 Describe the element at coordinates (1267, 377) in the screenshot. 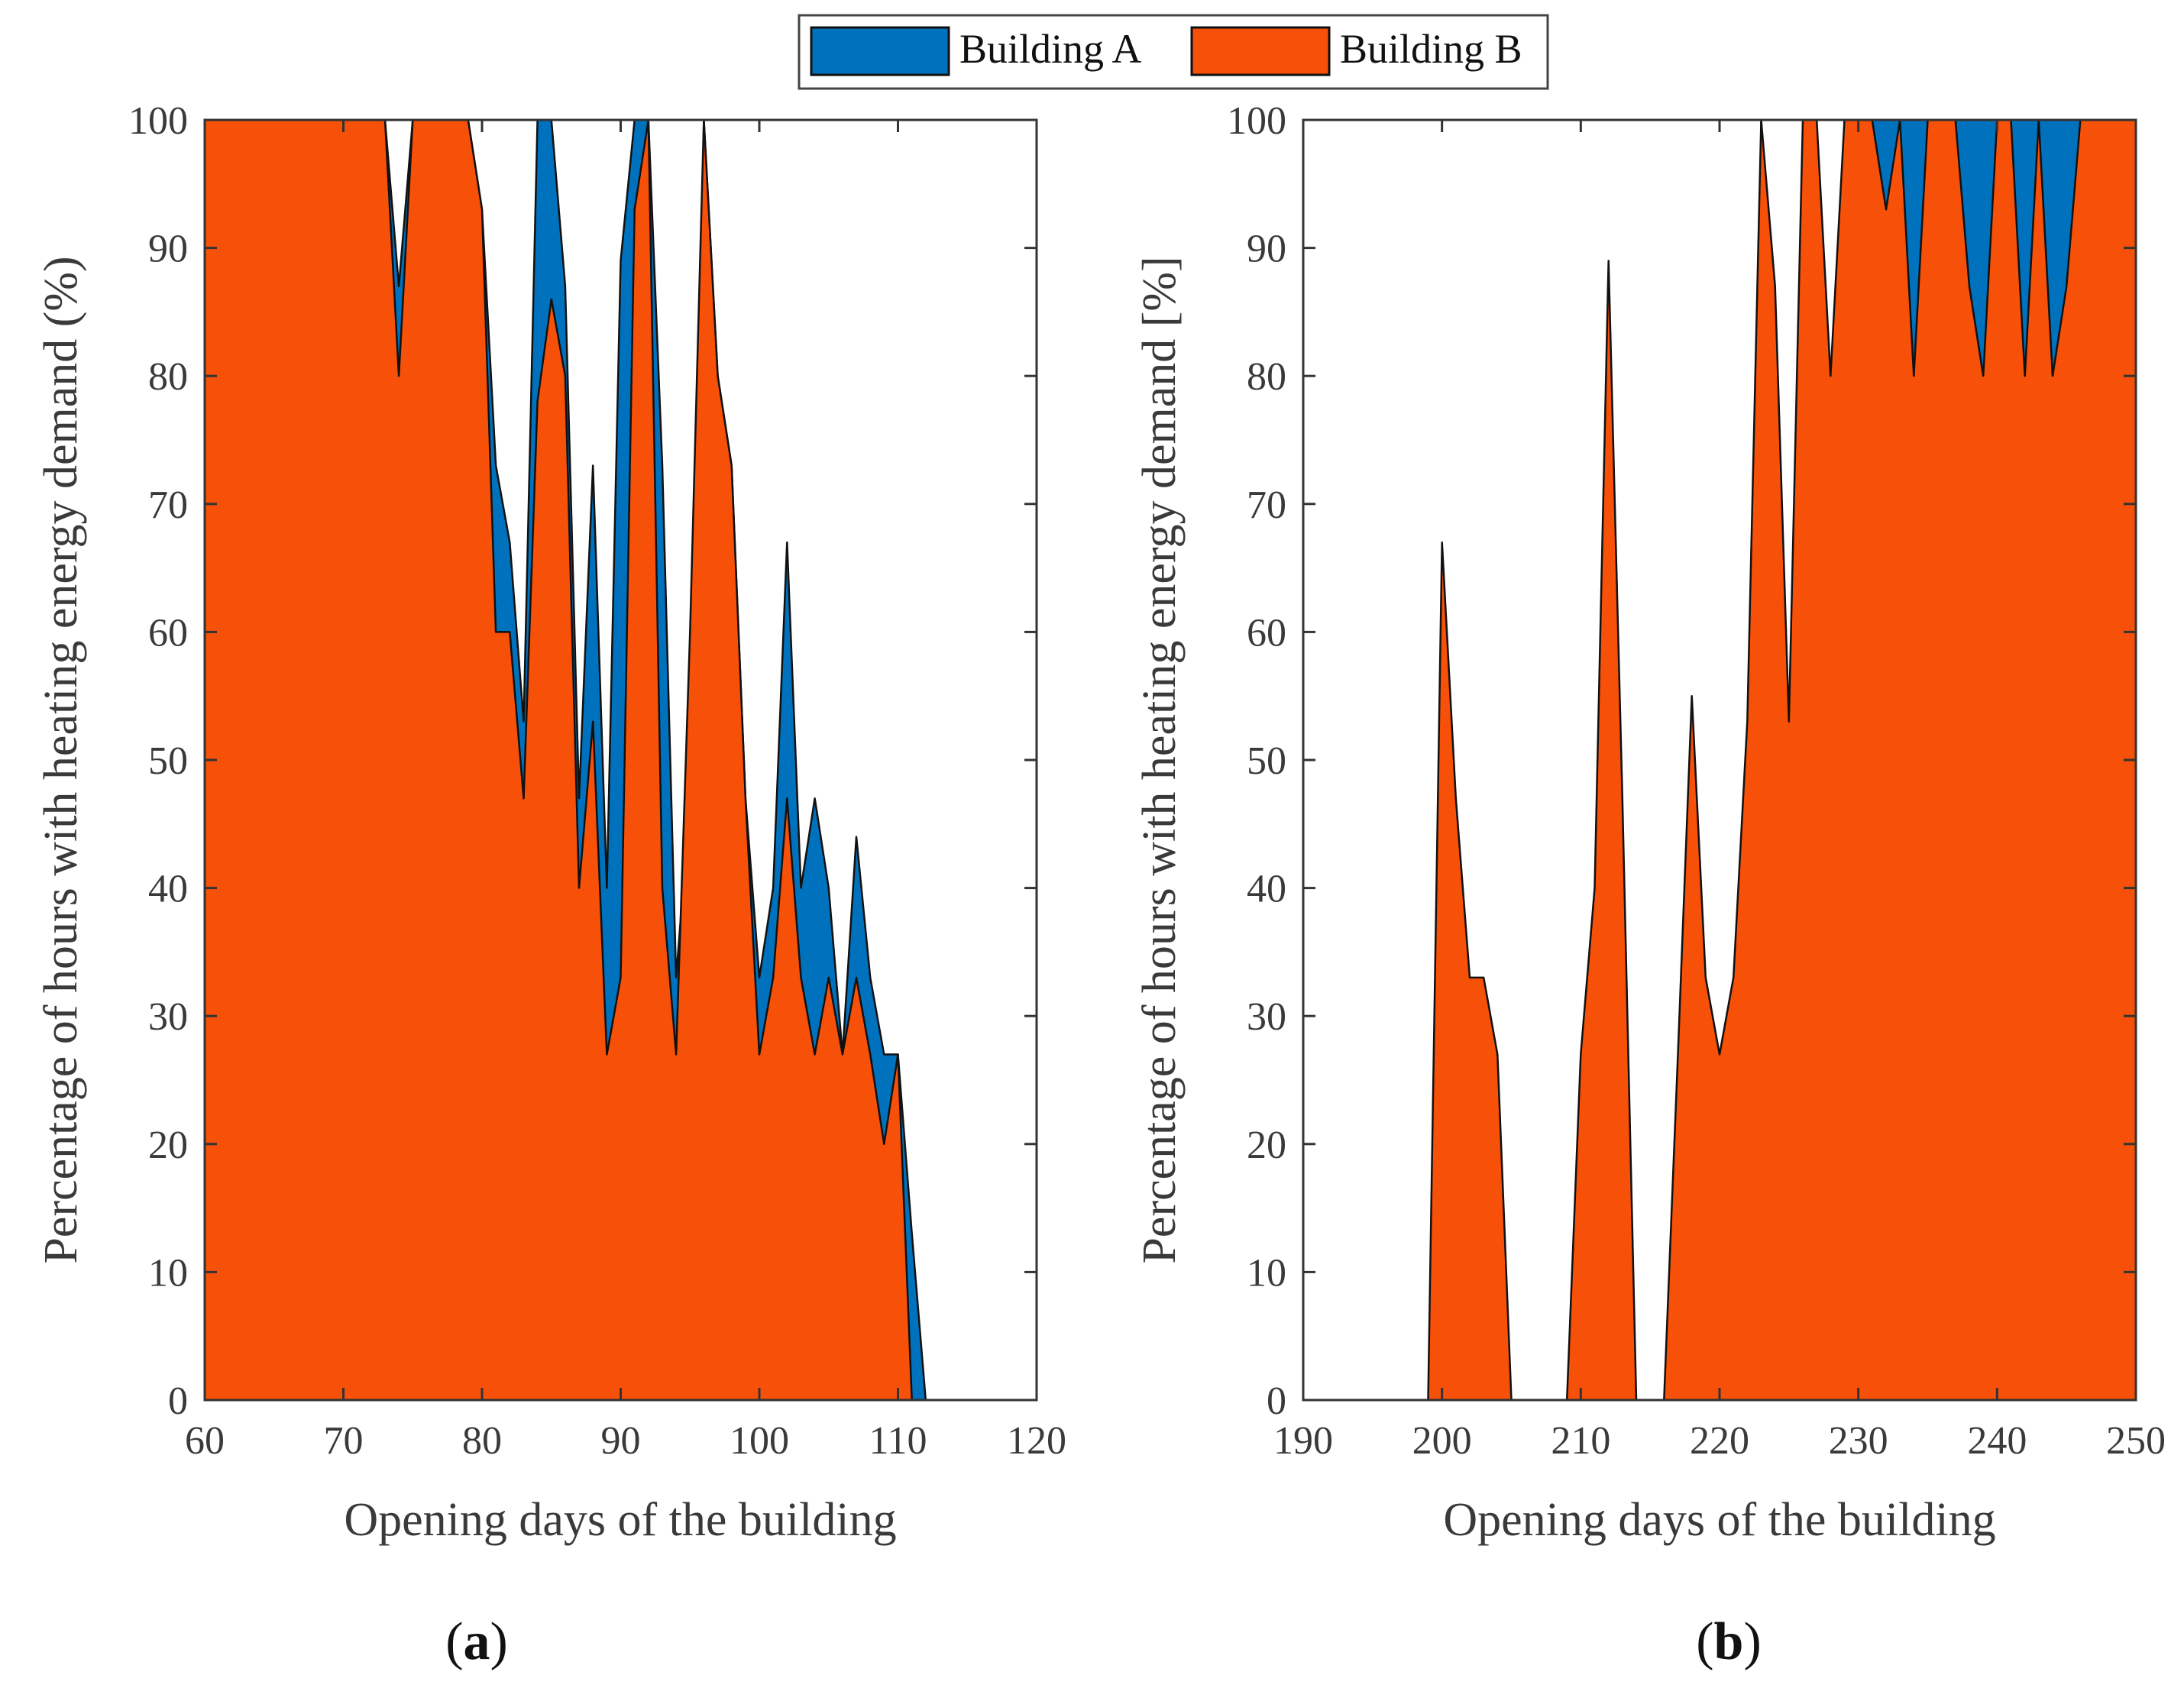

I see `y-tick-label-b: 80` at that location.